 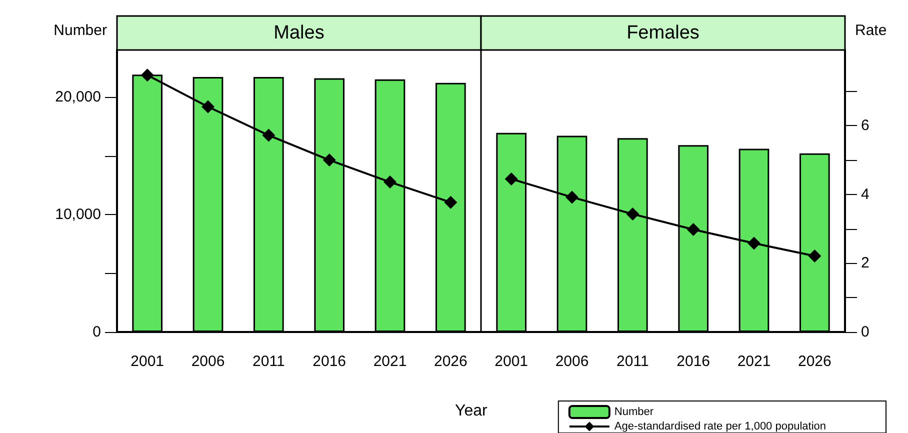 What do you see at coordinates (865, 332) in the screenshot?
I see `y2-tick-label: 0` at bounding box center [865, 332].